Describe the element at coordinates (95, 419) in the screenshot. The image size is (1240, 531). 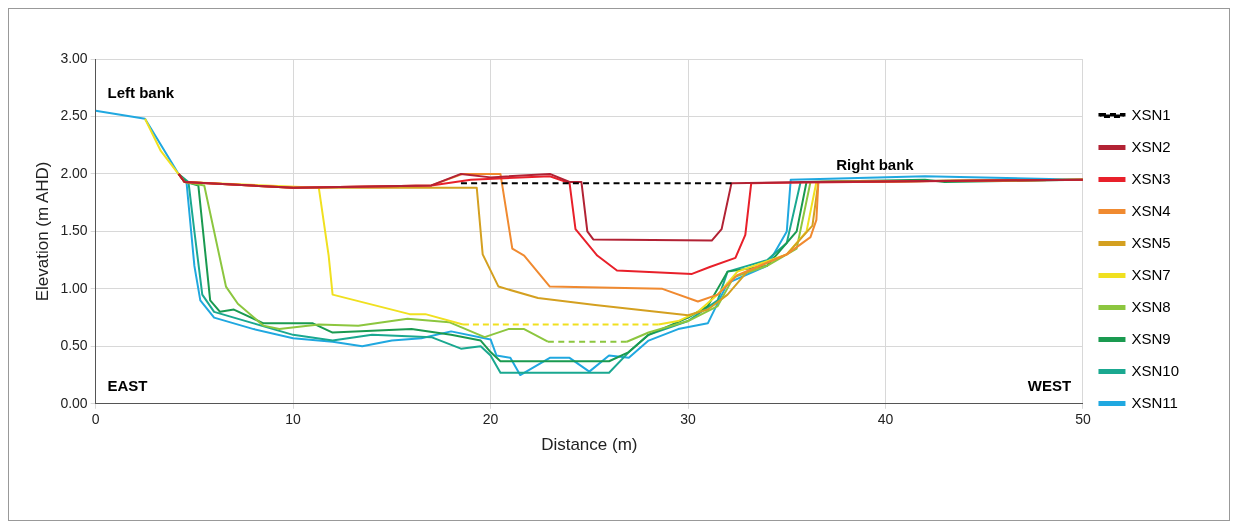
I see `x-tick-label: 0` at that location.